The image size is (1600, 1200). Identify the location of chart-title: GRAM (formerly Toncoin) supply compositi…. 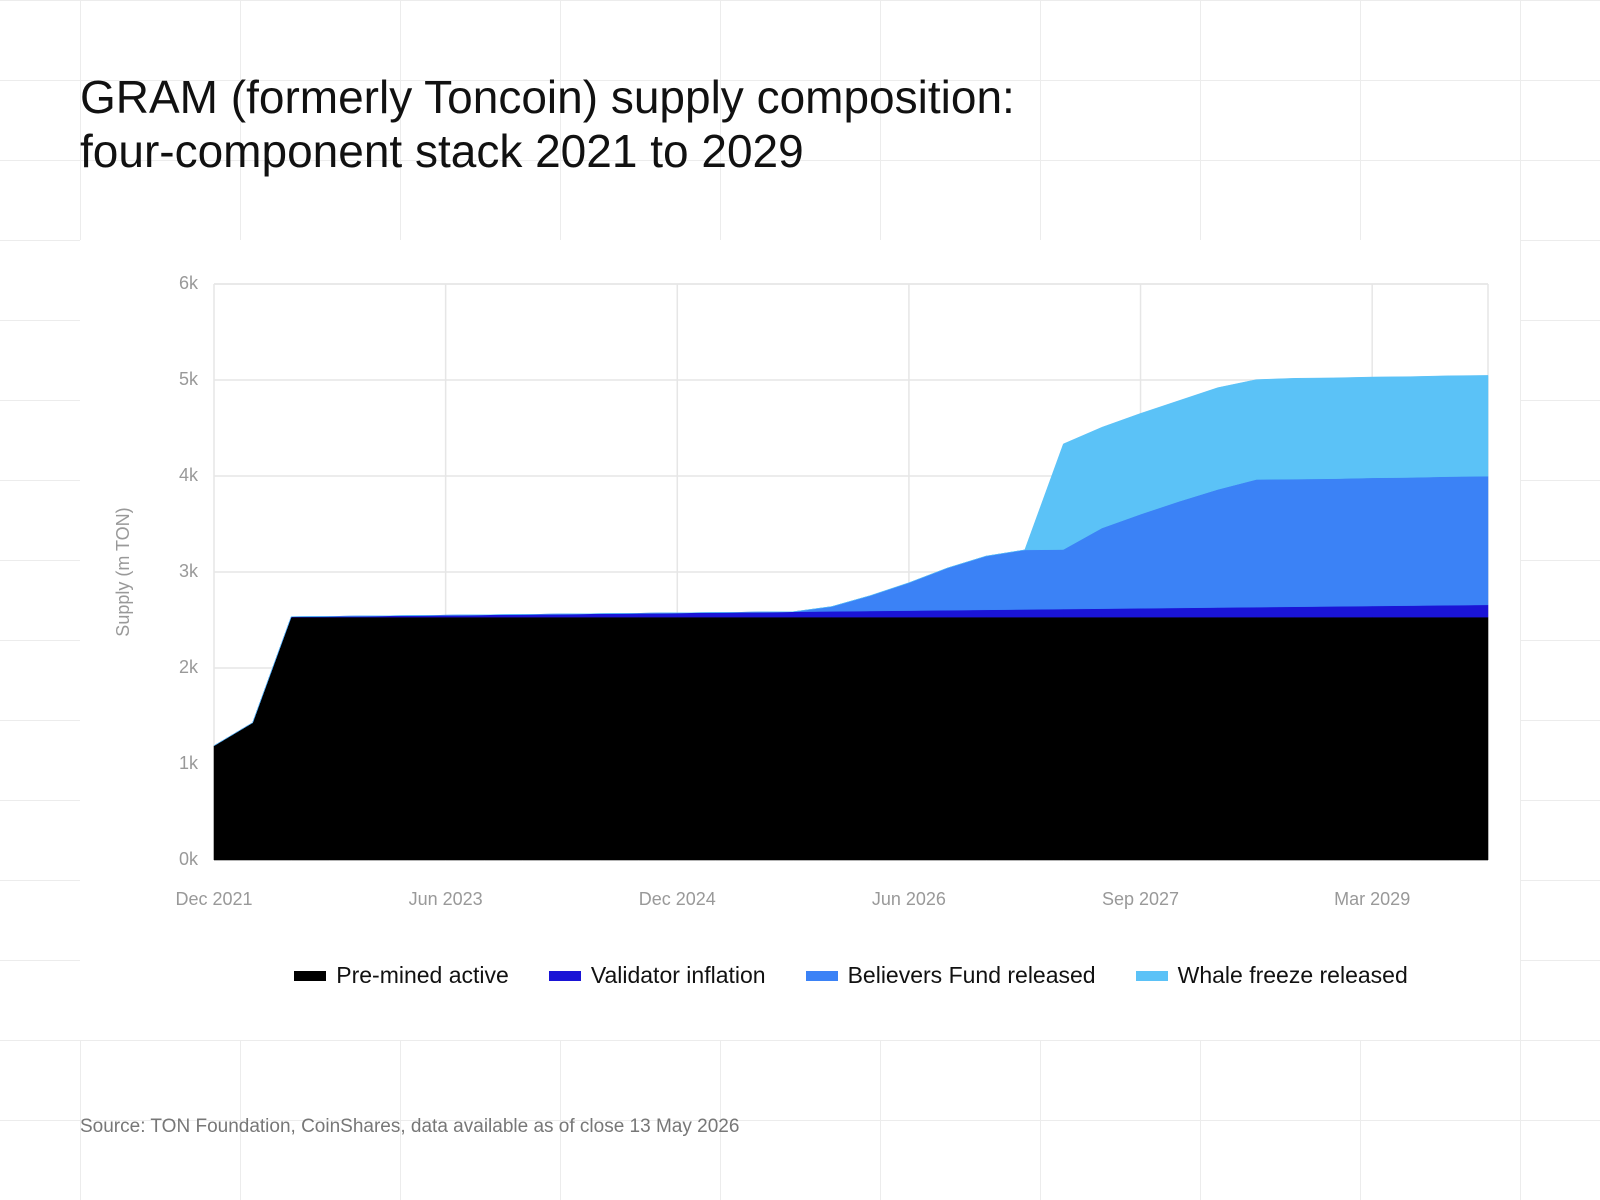
(547, 124).